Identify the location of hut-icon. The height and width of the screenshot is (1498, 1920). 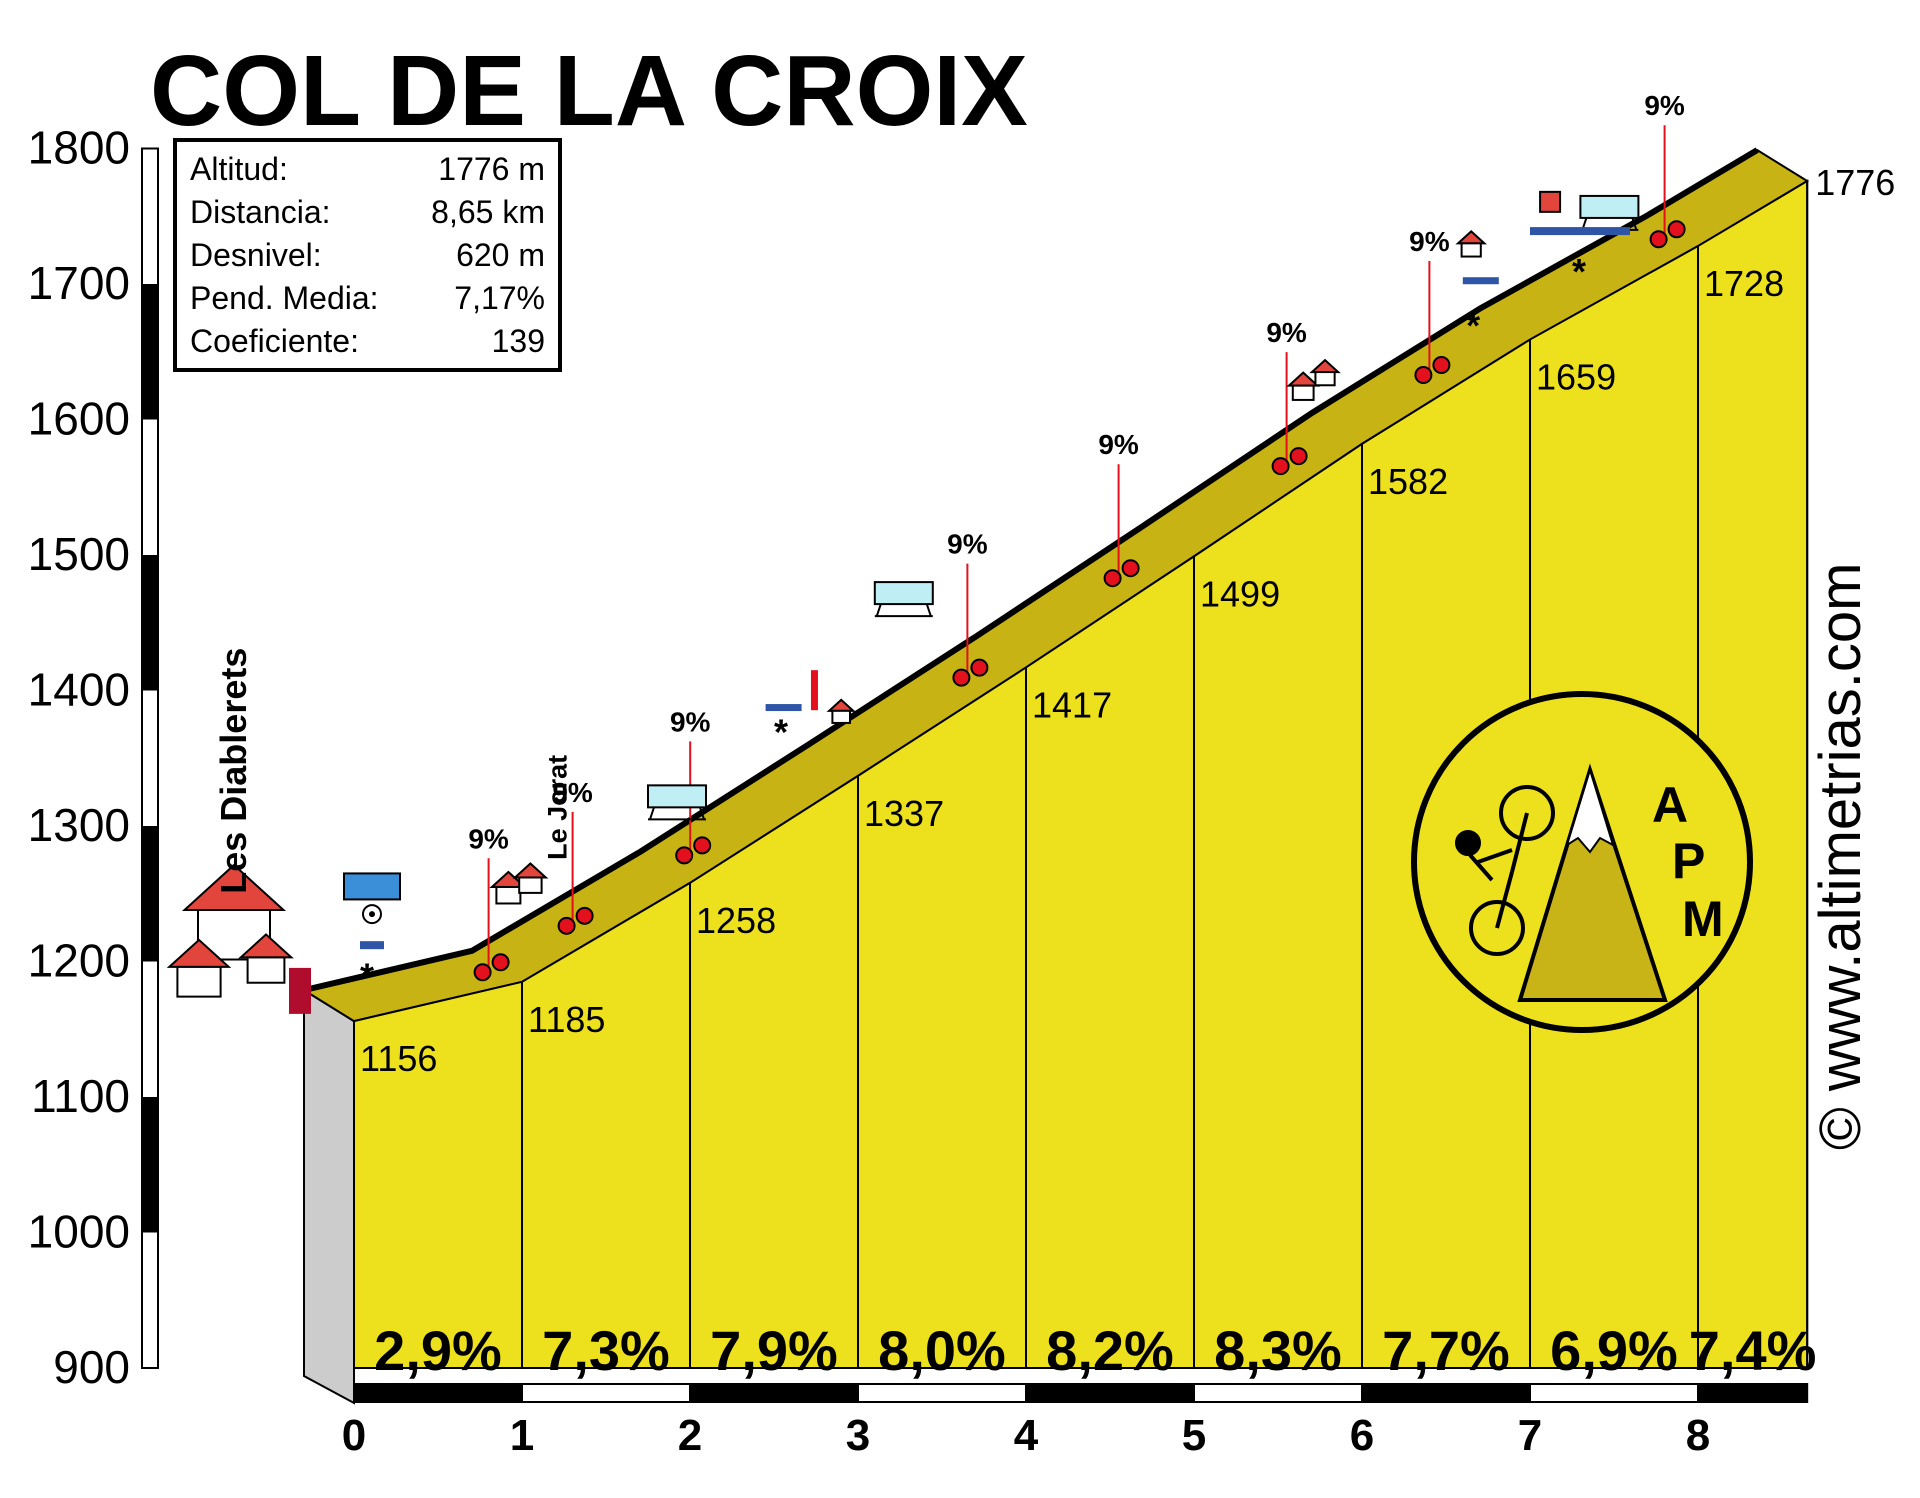
(841, 711).